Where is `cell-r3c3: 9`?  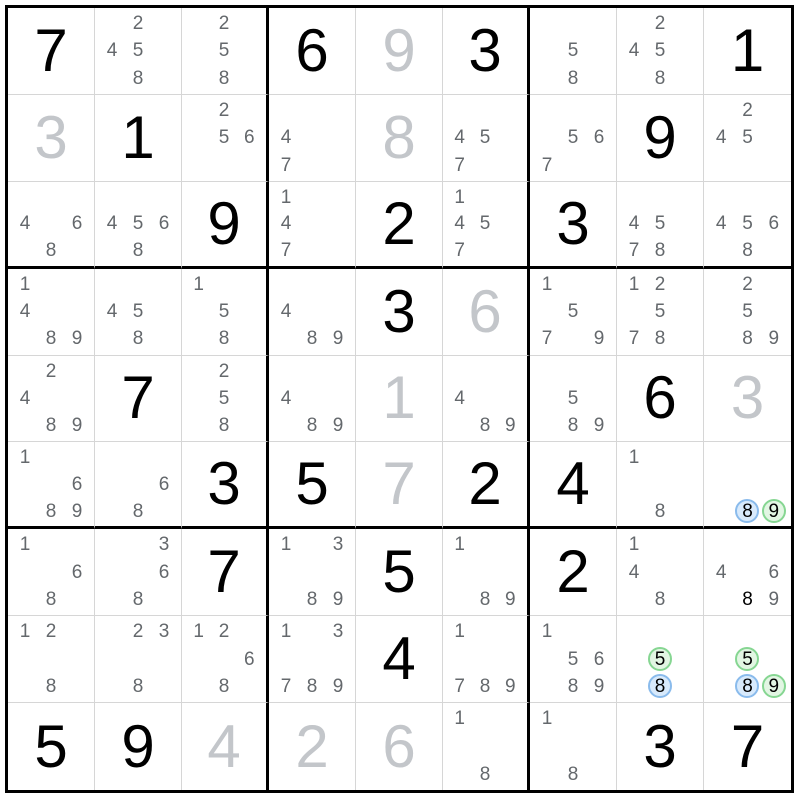 cell-r3c3: 9 is located at coordinates (225, 225).